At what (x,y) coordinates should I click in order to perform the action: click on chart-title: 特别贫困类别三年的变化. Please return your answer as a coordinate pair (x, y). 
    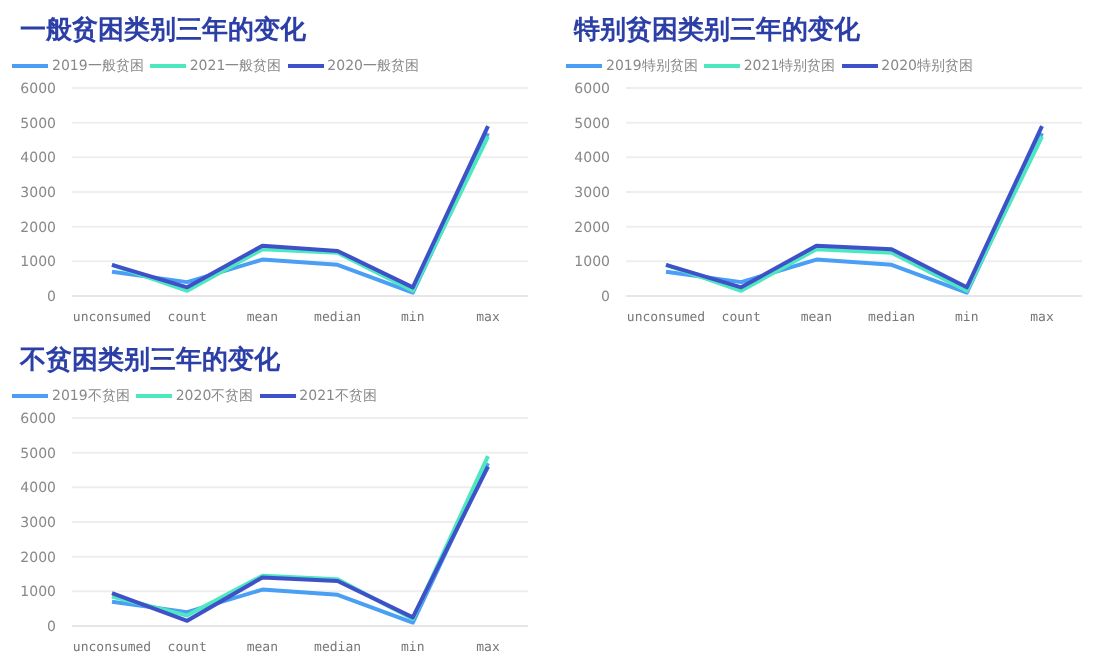
    Looking at the image, I should click on (717, 30).